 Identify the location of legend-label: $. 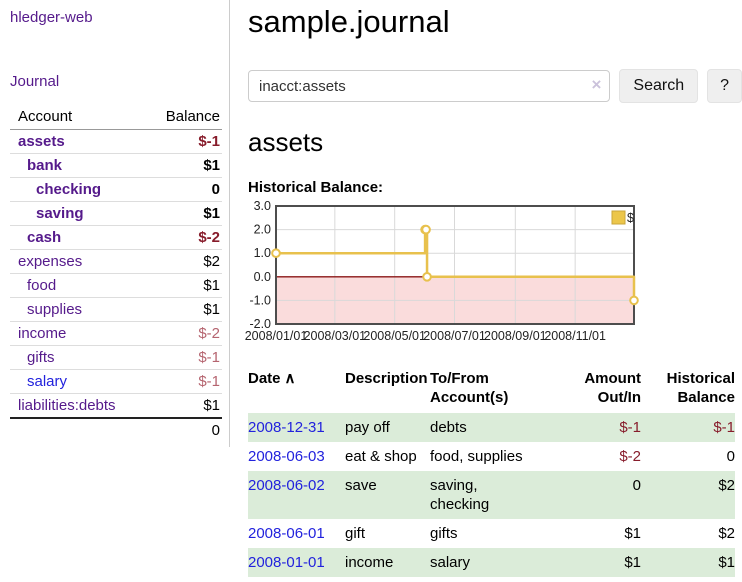
(630, 218).